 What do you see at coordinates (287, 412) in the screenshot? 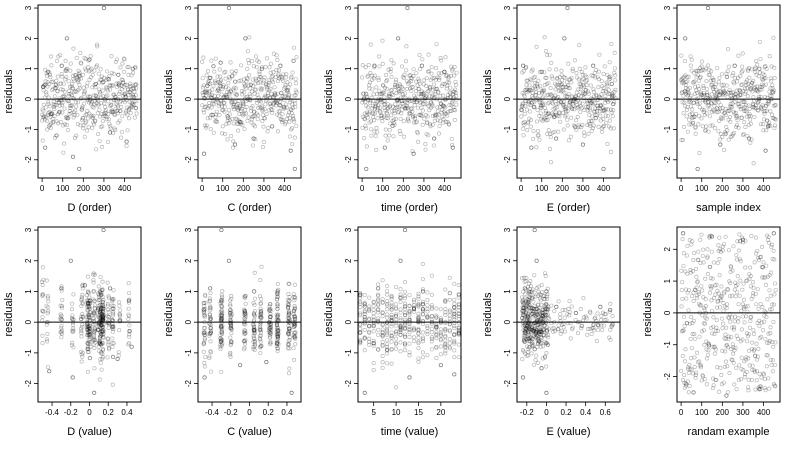
I see `x-tick-label: 0.4` at bounding box center [287, 412].